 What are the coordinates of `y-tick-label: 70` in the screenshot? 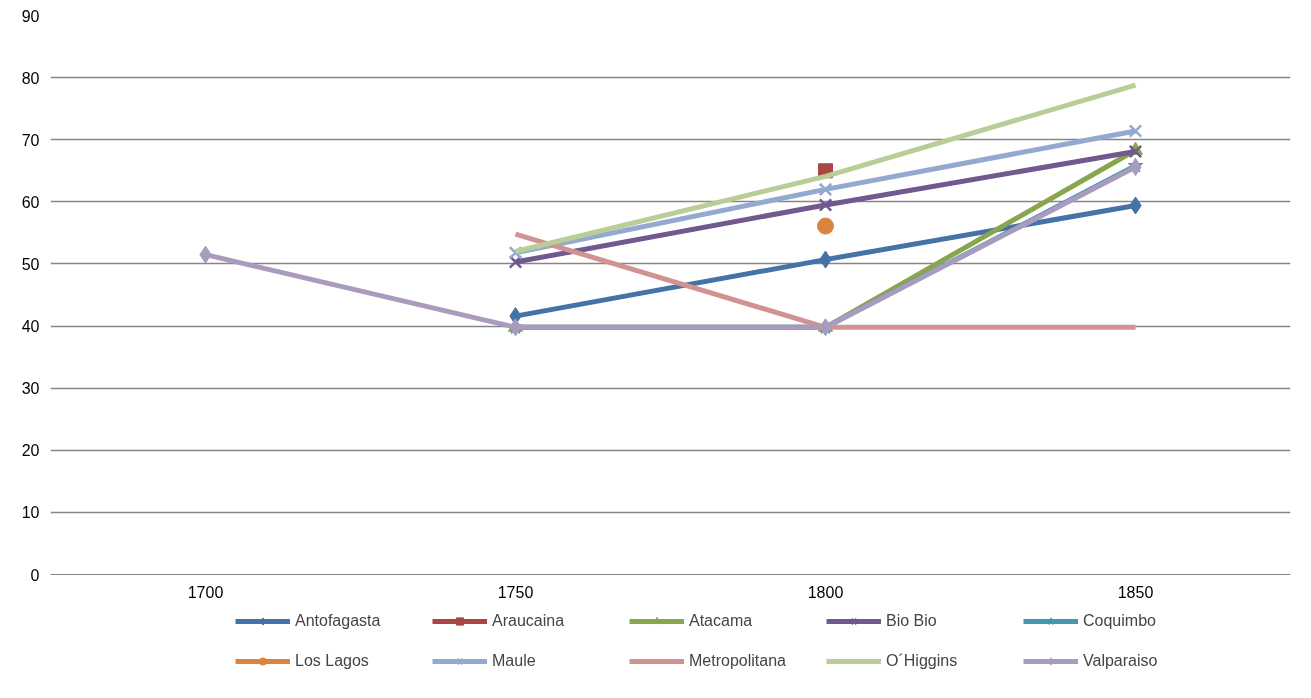 It's located at (30, 140).